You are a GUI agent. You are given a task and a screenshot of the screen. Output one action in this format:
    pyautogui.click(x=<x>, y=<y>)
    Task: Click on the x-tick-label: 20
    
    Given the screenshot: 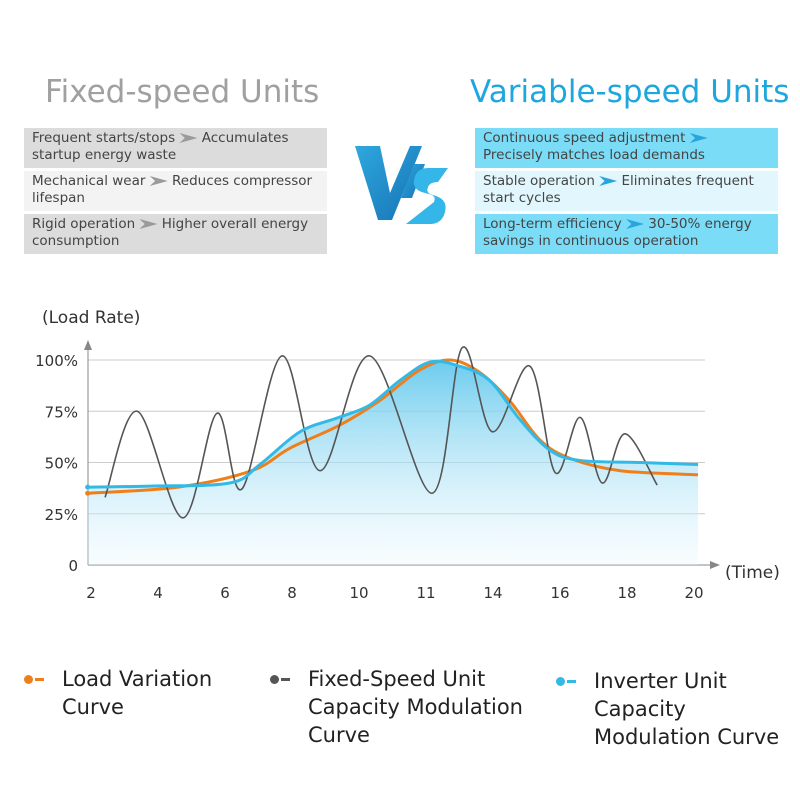 What is the action you would take?
    pyautogui.click(x=693, y=593)
    